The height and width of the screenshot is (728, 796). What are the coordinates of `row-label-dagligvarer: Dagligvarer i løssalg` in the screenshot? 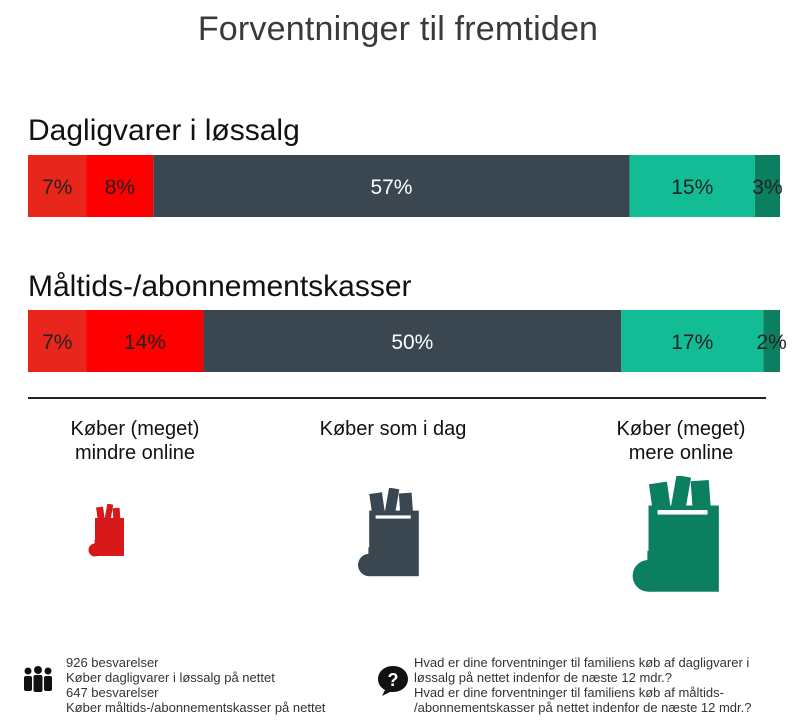 It's located at (164, 130).